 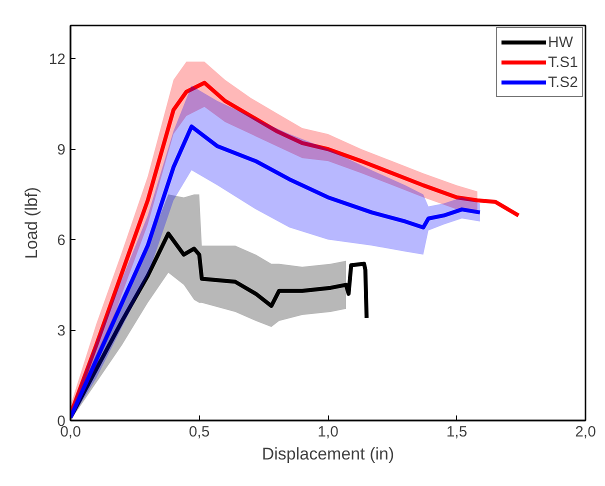 What do you see at coordinates (61, 241) in the screenshot?
I see `y-tick-label: 6` at bounding box center [61, 241].